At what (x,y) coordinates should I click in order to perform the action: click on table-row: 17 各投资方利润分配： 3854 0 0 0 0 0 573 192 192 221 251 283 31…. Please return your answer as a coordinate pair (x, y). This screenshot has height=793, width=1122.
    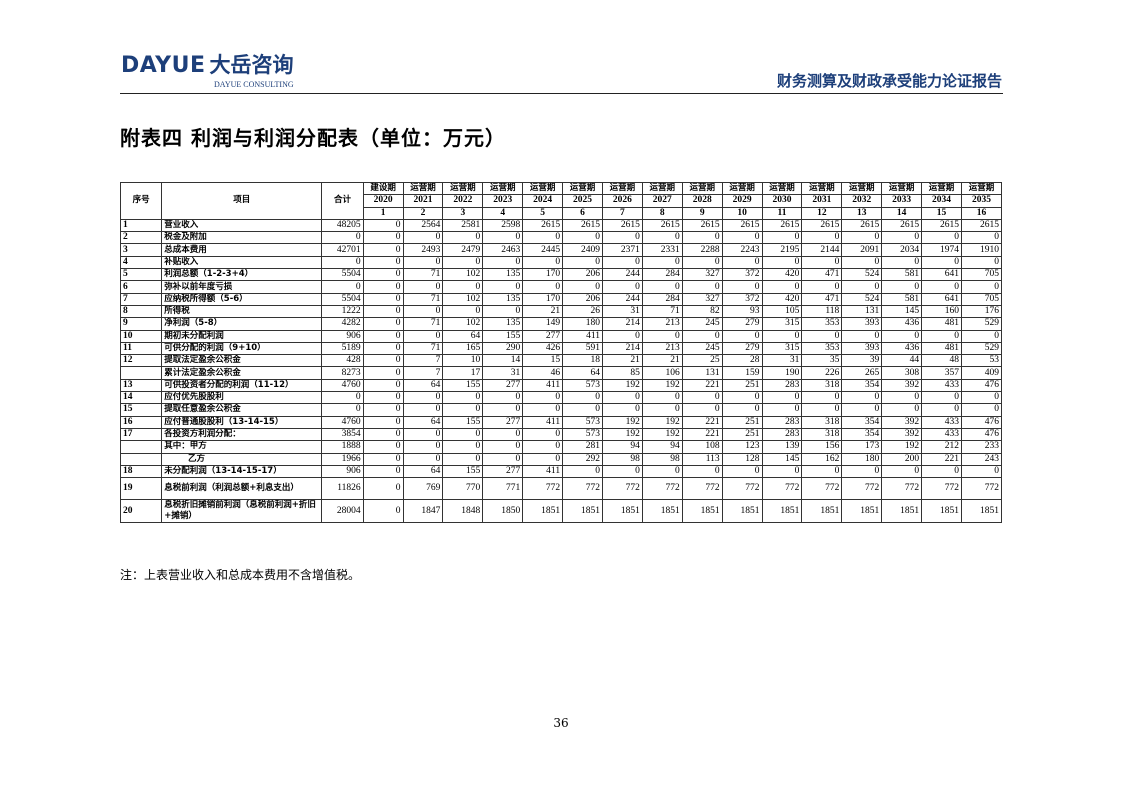
    Looking at the image, I should click on (561, 434).